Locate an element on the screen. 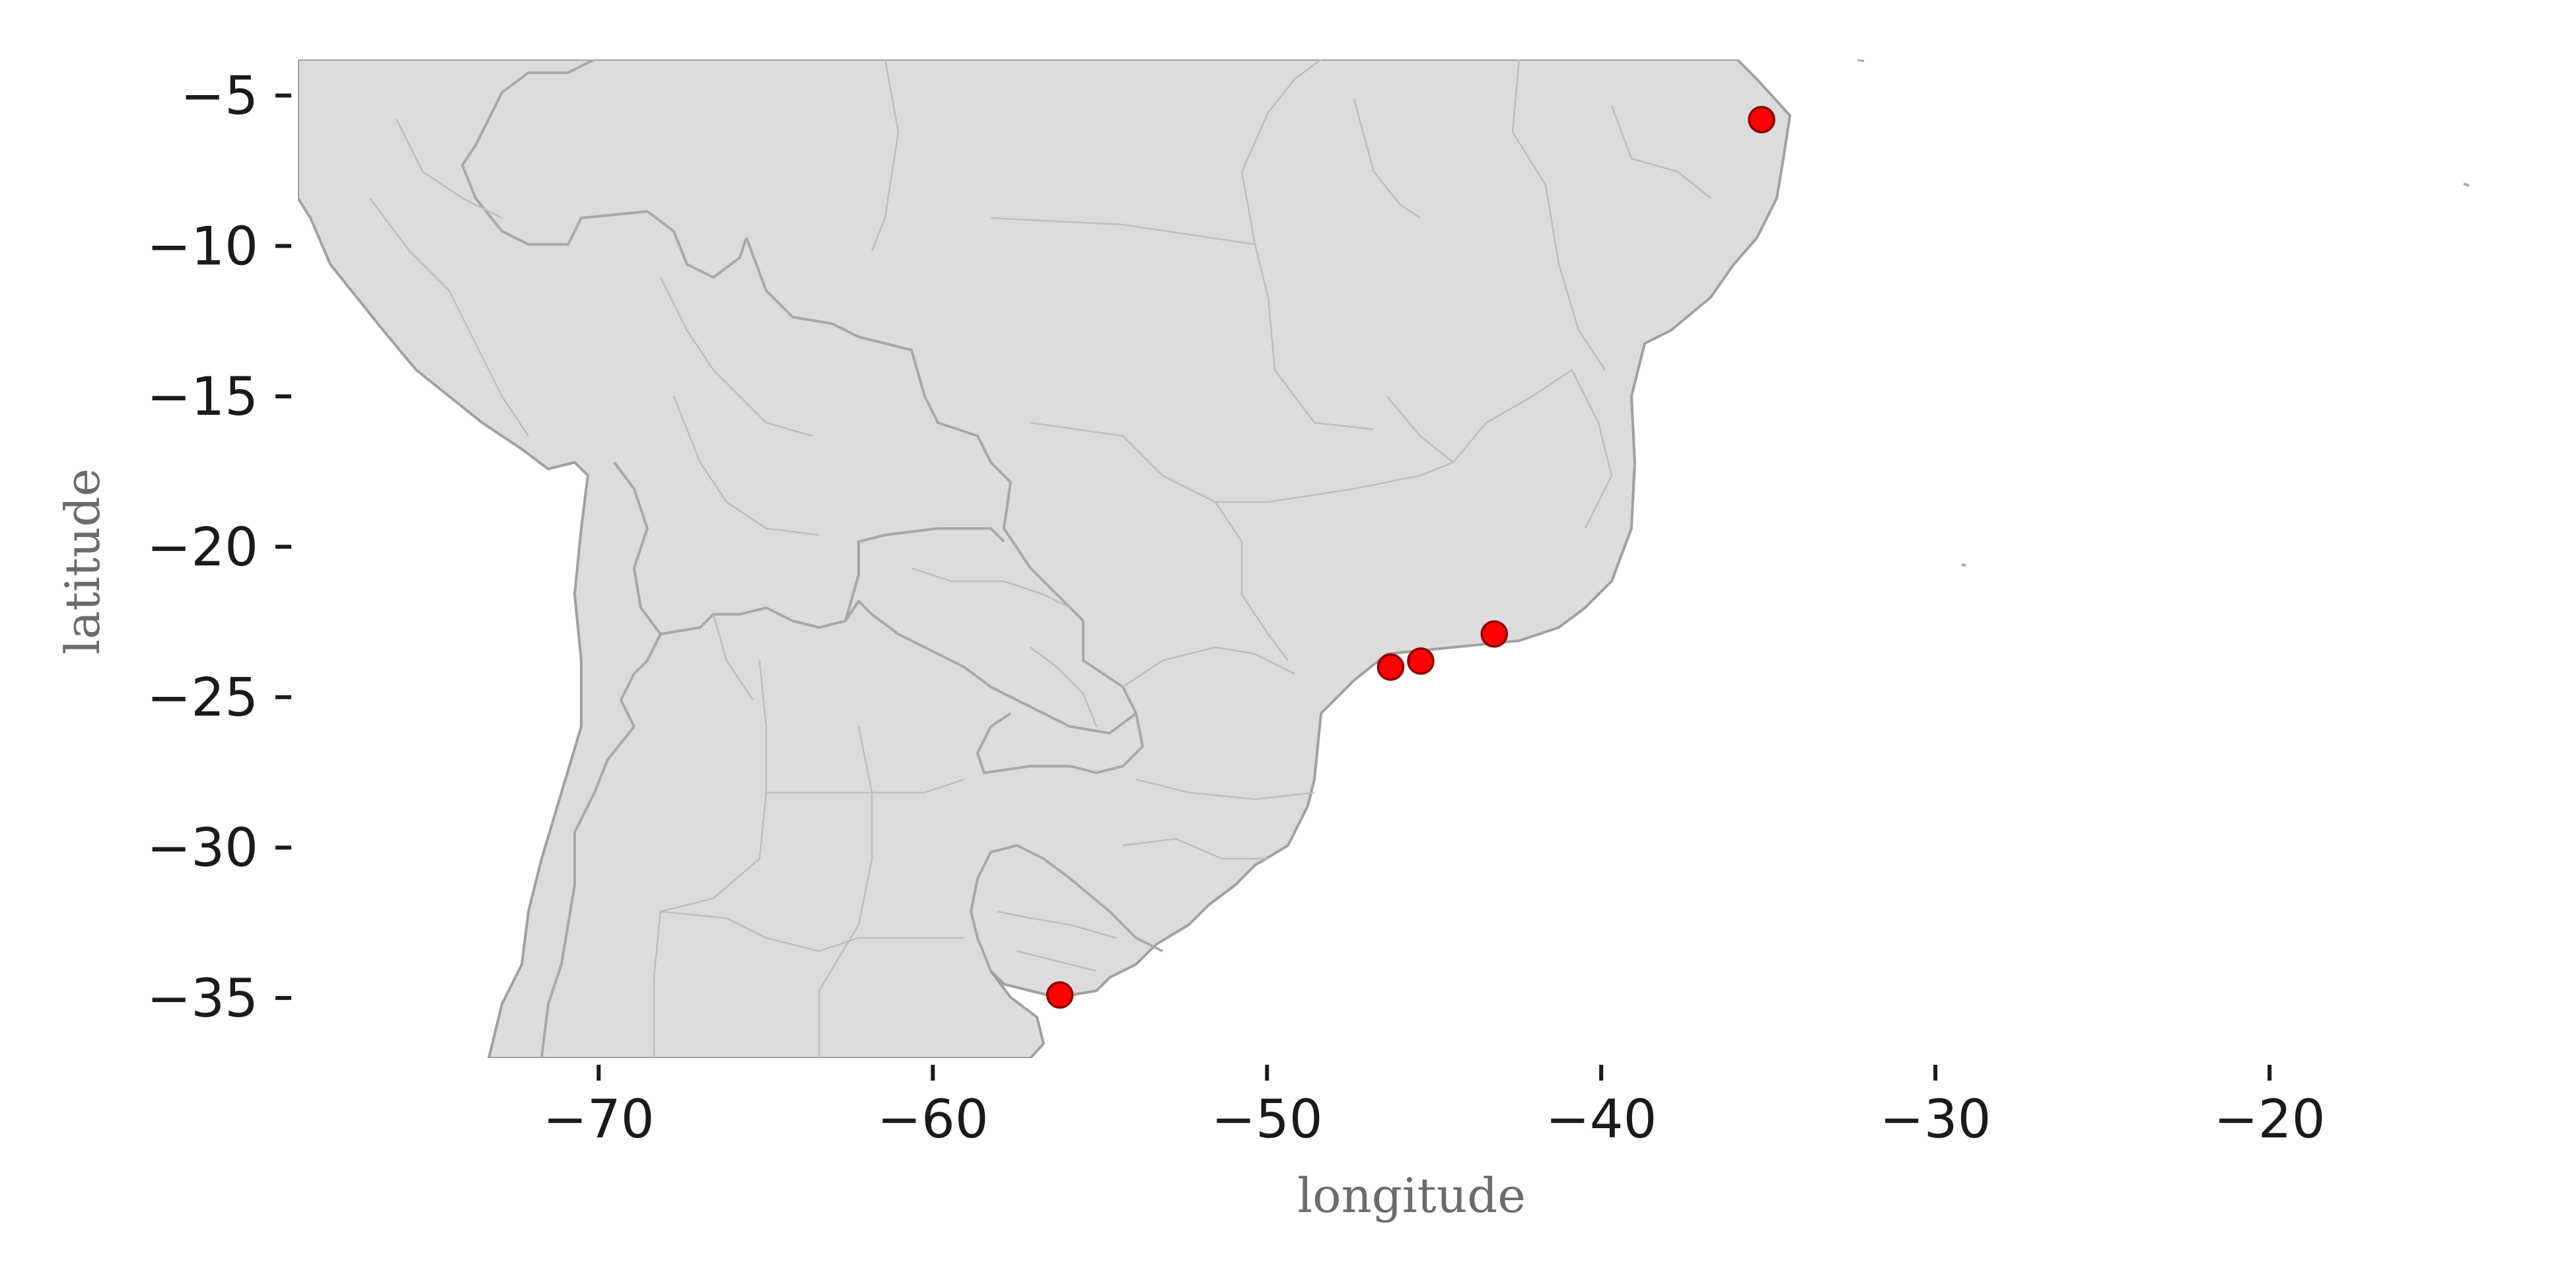 This screenshot has height=1288, width=2576. y-tick-label: −30 is located at coordinates (203, 847).